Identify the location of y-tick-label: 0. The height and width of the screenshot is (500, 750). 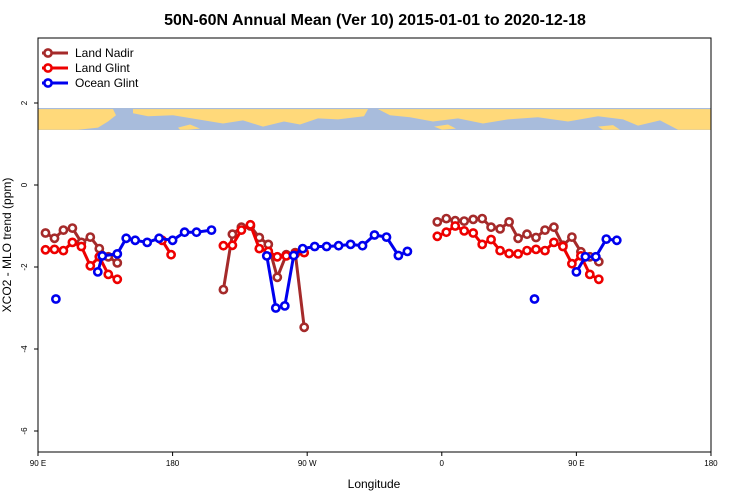
(24, 184).